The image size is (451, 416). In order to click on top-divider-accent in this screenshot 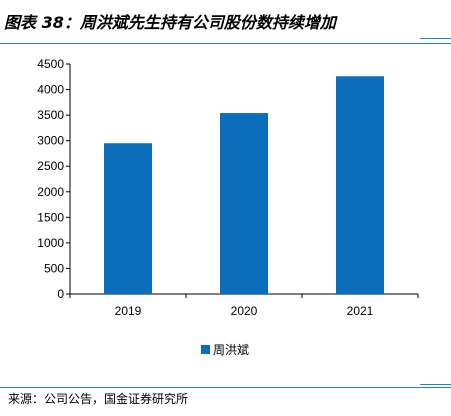, I will do `click(435, 38)`.